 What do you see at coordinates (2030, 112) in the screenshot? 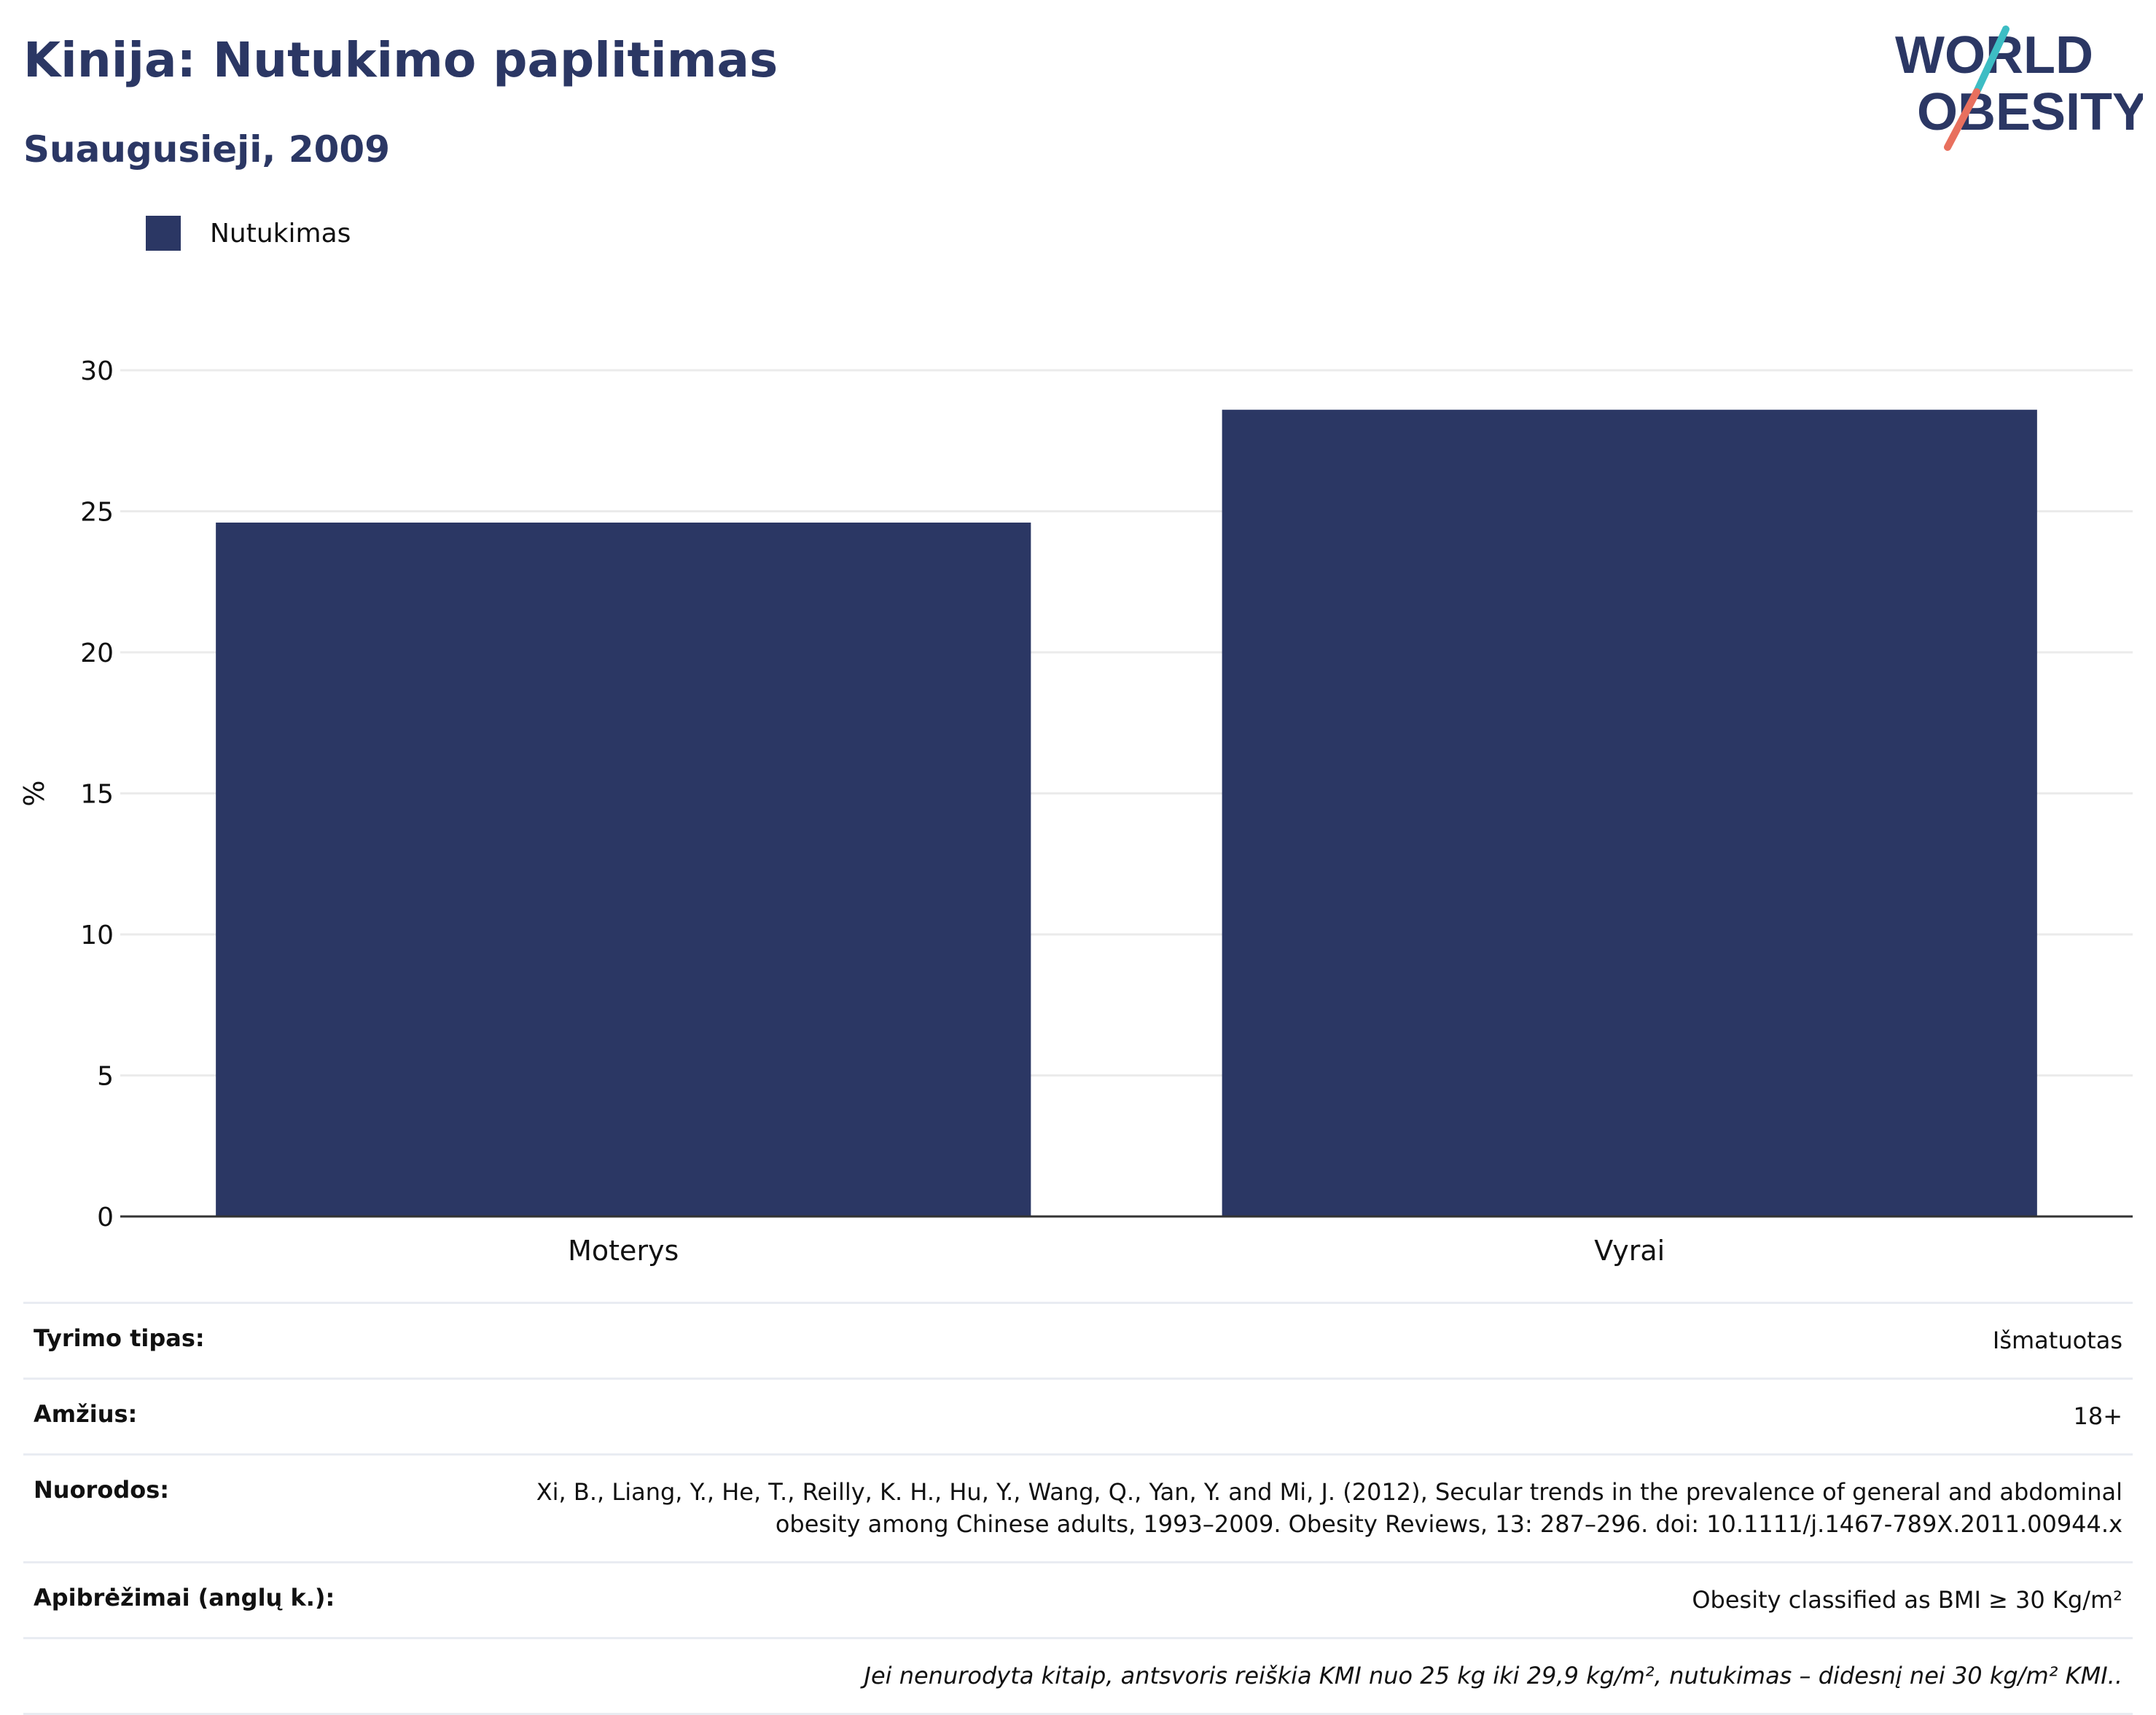
I see `logo-word-obesity: OBESITY` at bounding box center [2030, 112].